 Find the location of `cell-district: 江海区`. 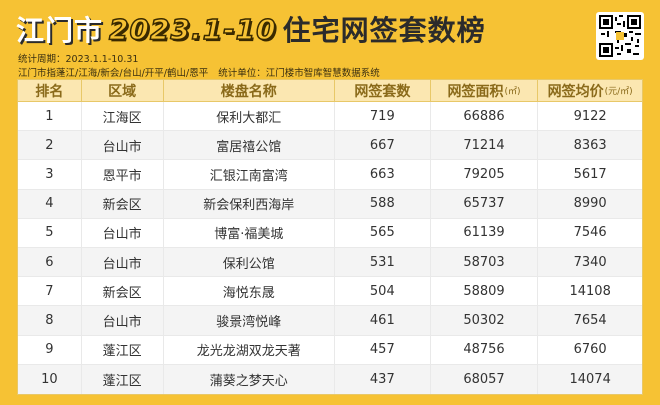

cell-district: 江海区 is located at coordinates (123, 116).